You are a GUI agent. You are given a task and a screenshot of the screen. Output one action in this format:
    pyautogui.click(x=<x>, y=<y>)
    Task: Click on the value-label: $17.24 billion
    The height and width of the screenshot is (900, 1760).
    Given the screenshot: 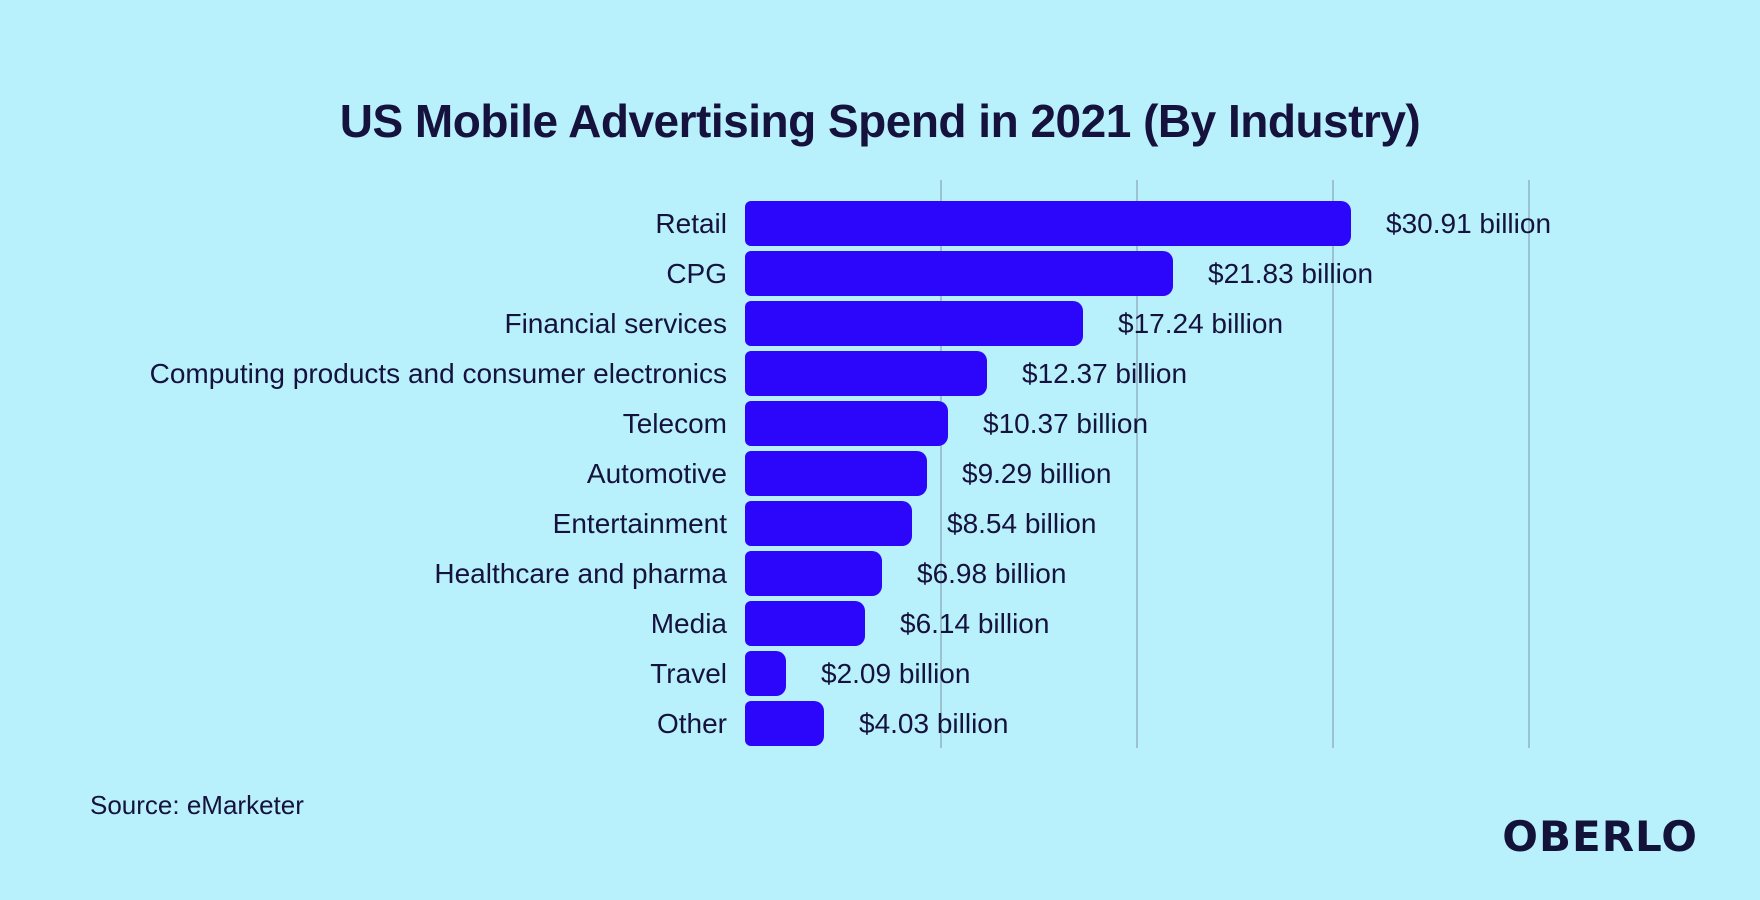 What is the action you would take?
    pyautogui.click(x=1201, y=323)
    